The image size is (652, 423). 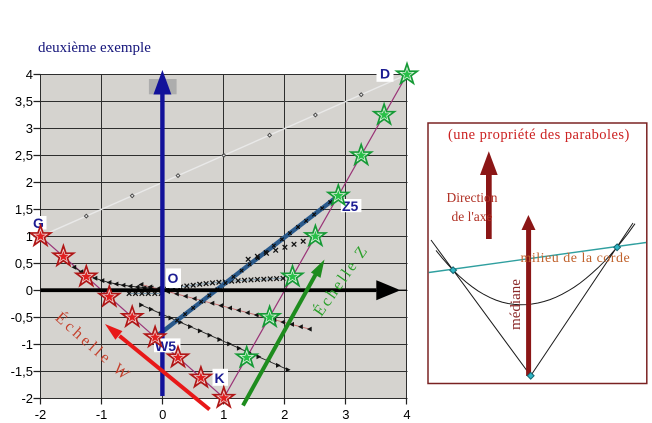 What do you see at coordinates (38, 223) in the screenshot?
I see `svg-text: G` at bounding box center [38, 223].